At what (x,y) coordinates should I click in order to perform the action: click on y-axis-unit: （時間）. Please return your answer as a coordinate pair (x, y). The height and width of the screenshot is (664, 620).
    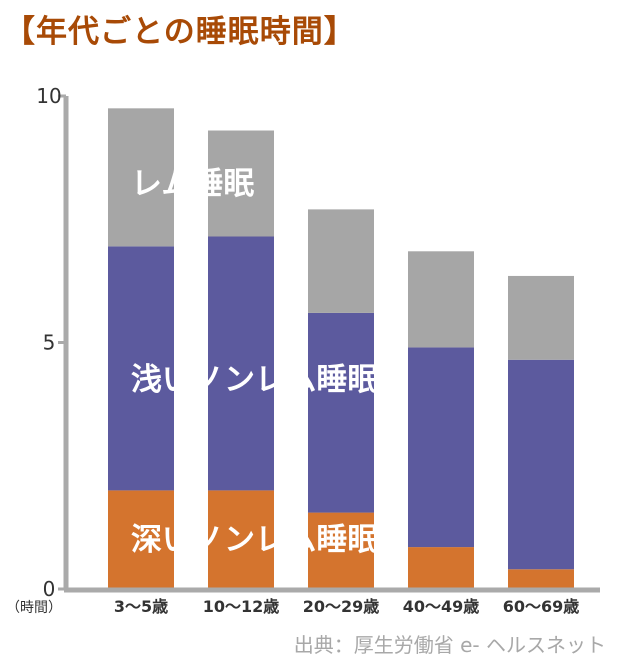
    Looking at the image, I should click on (34, 608).